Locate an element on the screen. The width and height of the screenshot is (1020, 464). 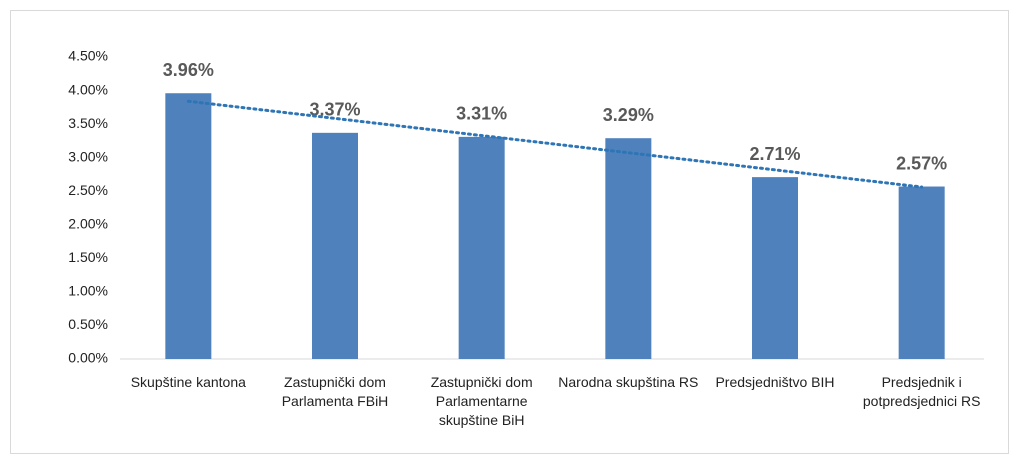
y-tick-label: 1.50% is located at coordinates (88, 257).